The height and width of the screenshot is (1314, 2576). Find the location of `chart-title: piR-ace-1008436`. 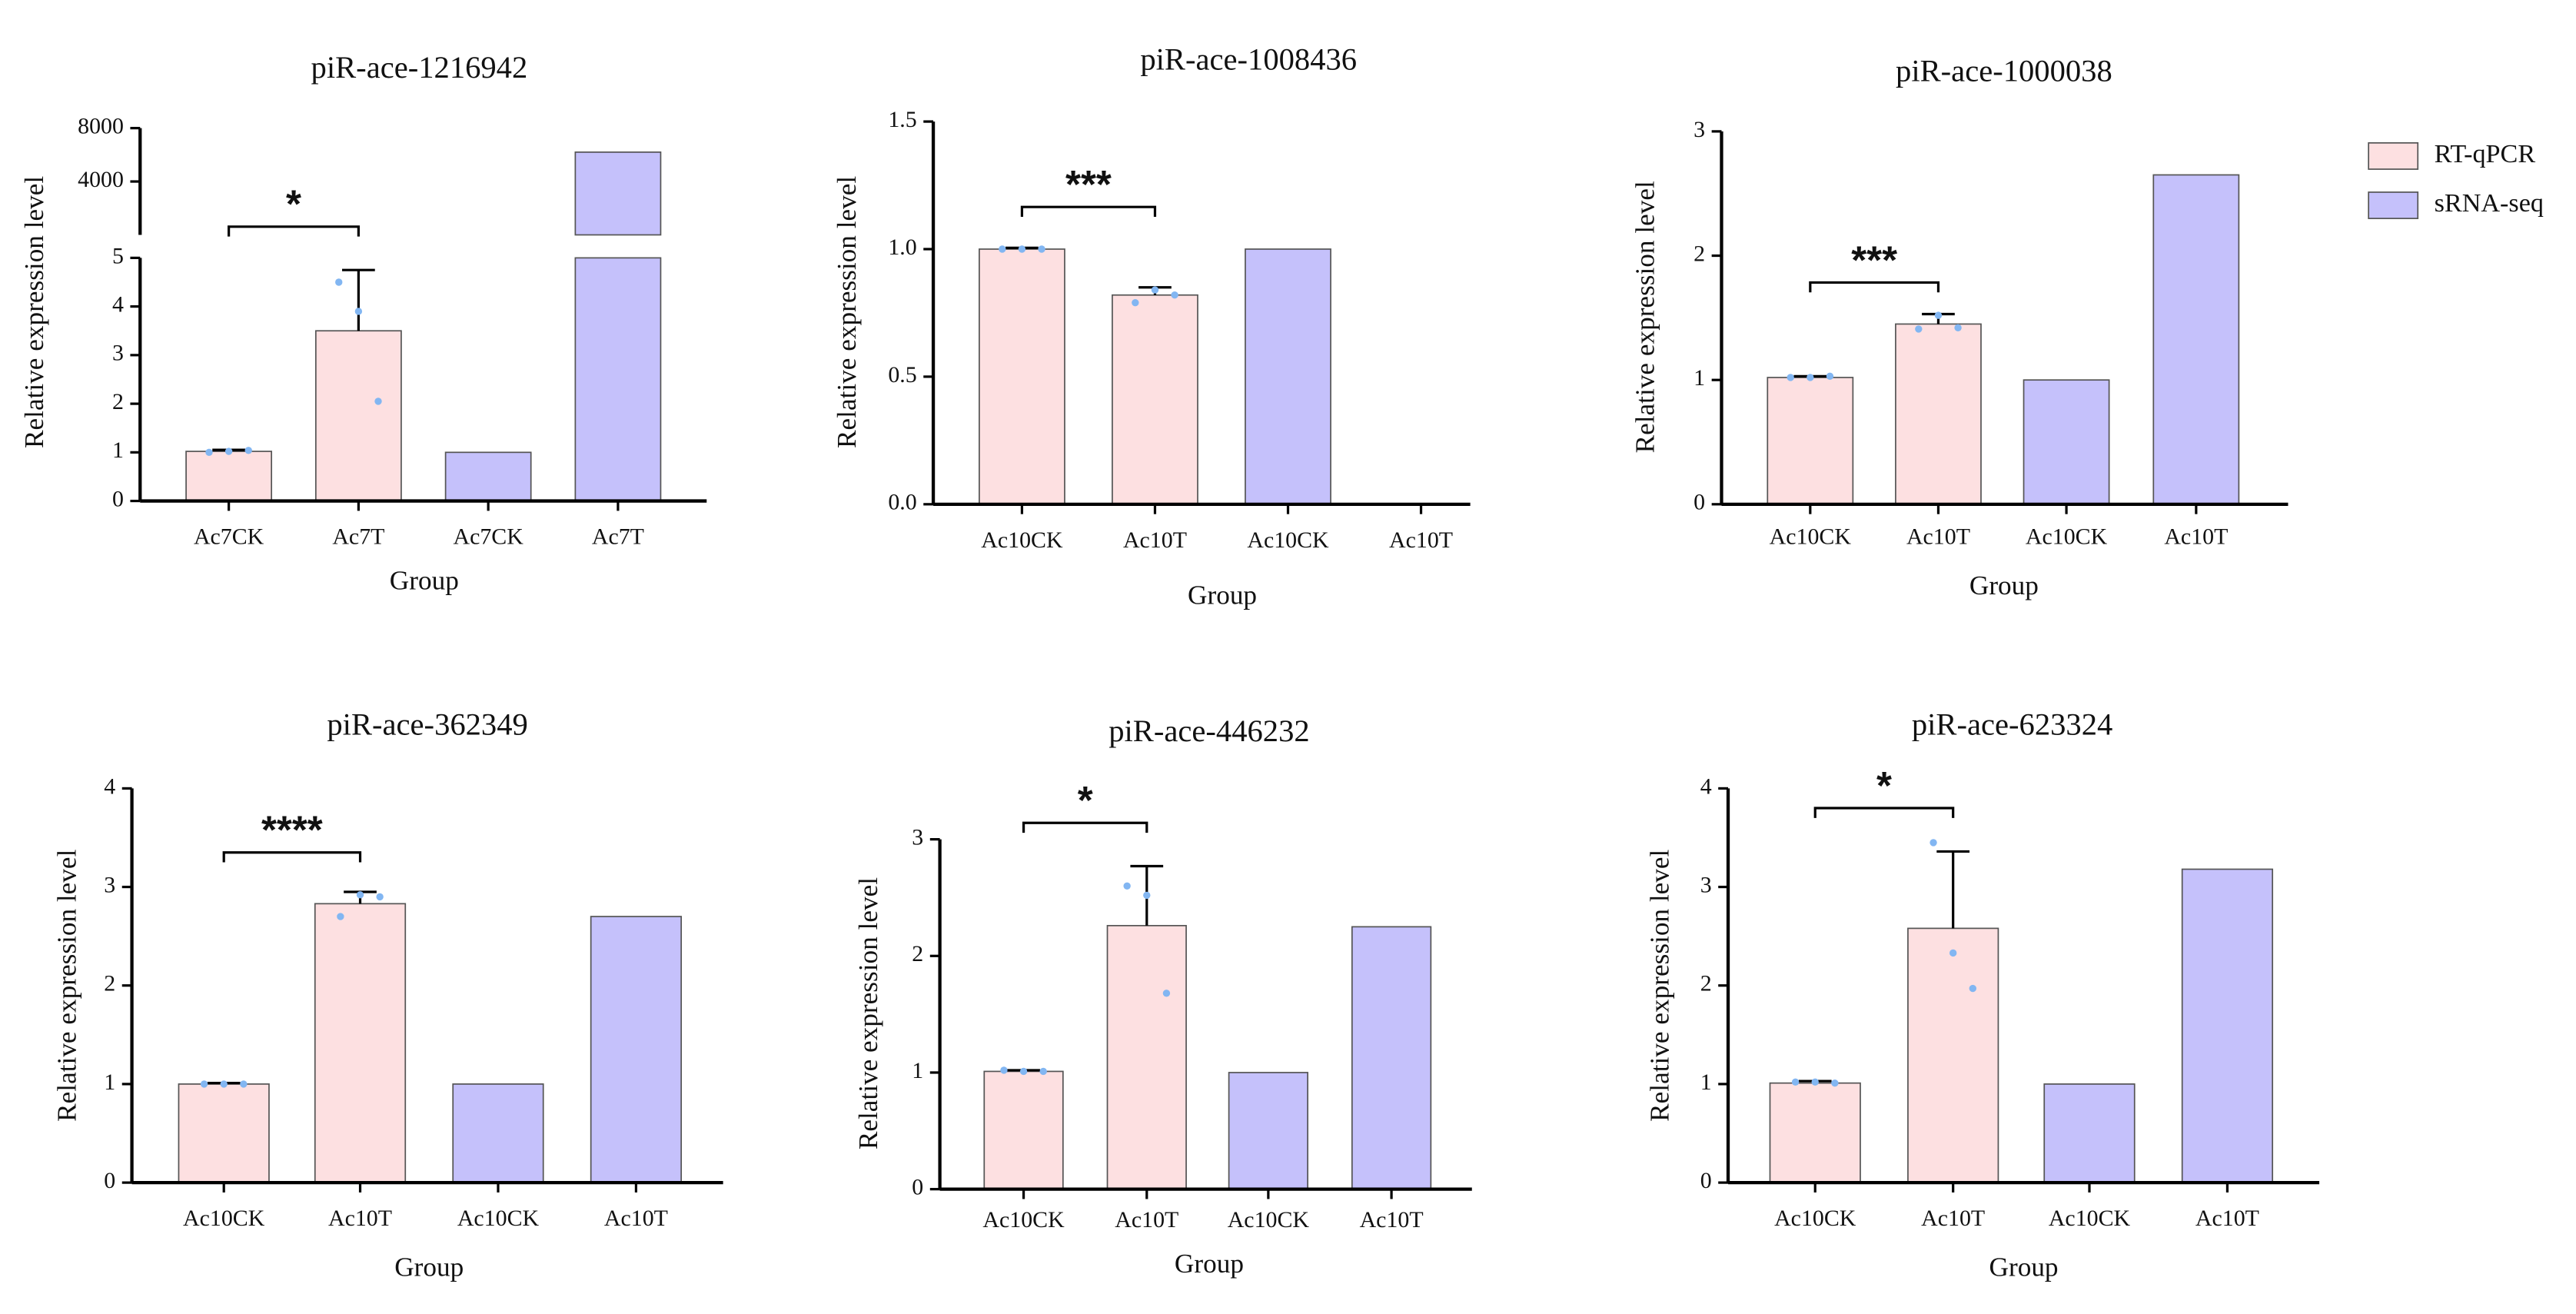

chart-title: piR-ace-1008436 is located at coordinates (1248, 59).